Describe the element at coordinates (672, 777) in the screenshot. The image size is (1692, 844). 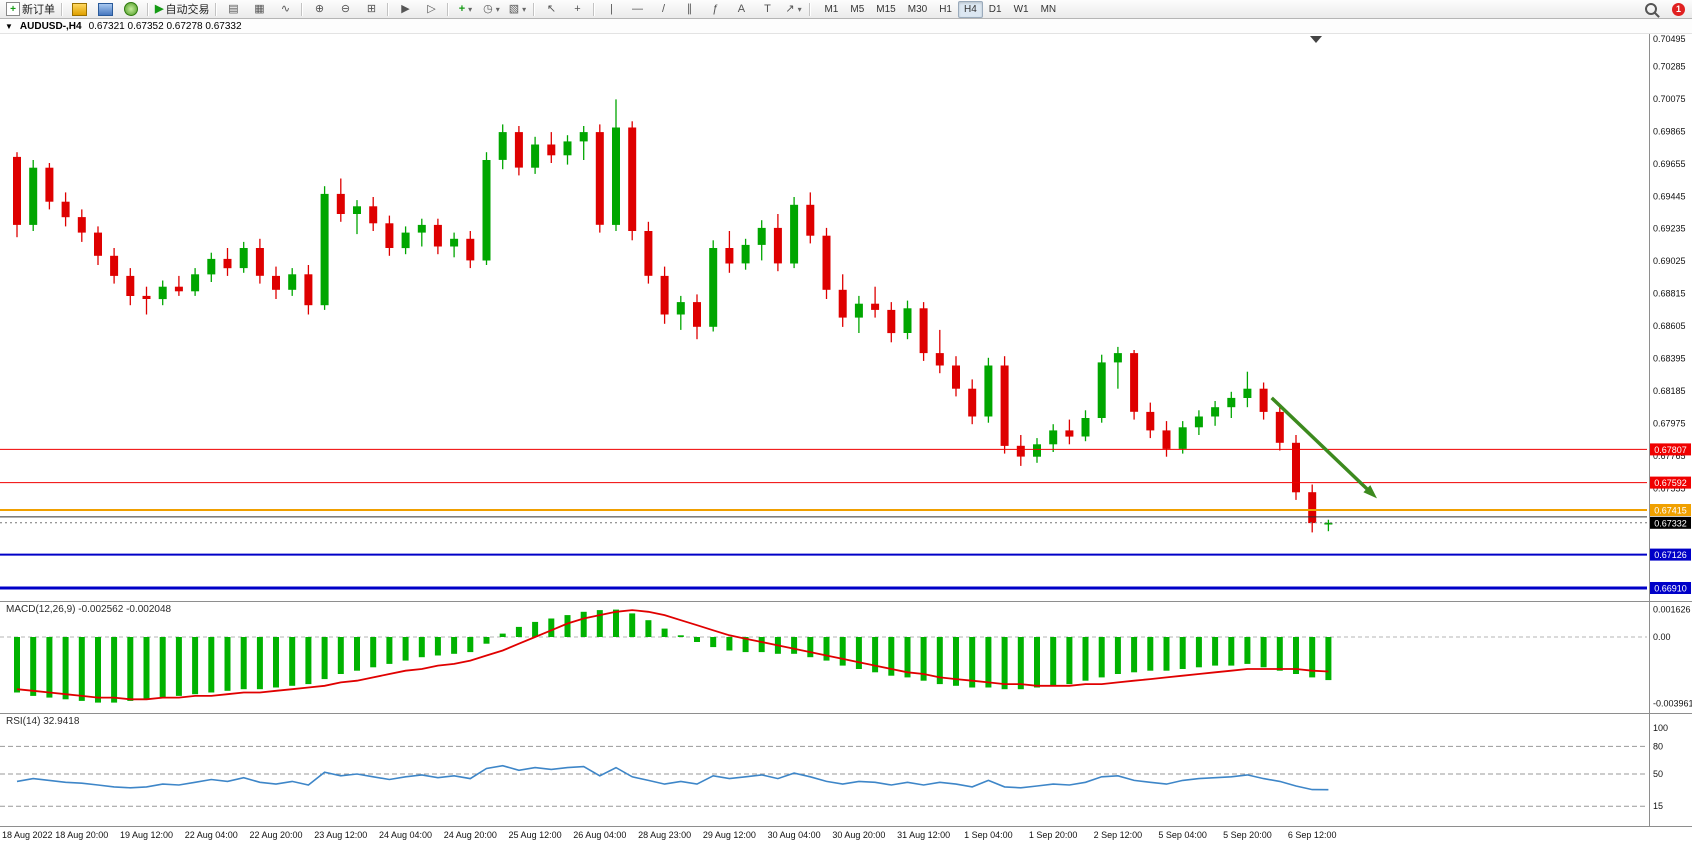
I see `rsi-line` at that location.